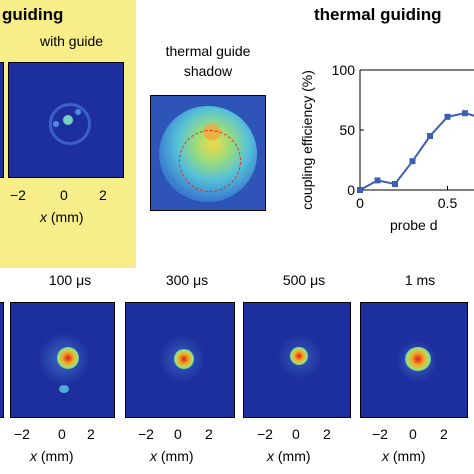 The height and width of the screenshot is (474, 474). What do you see at coordinates (2, 360) in the screenshot?
I see `partial-image-left-bottom` at bounding box center [2, 360].